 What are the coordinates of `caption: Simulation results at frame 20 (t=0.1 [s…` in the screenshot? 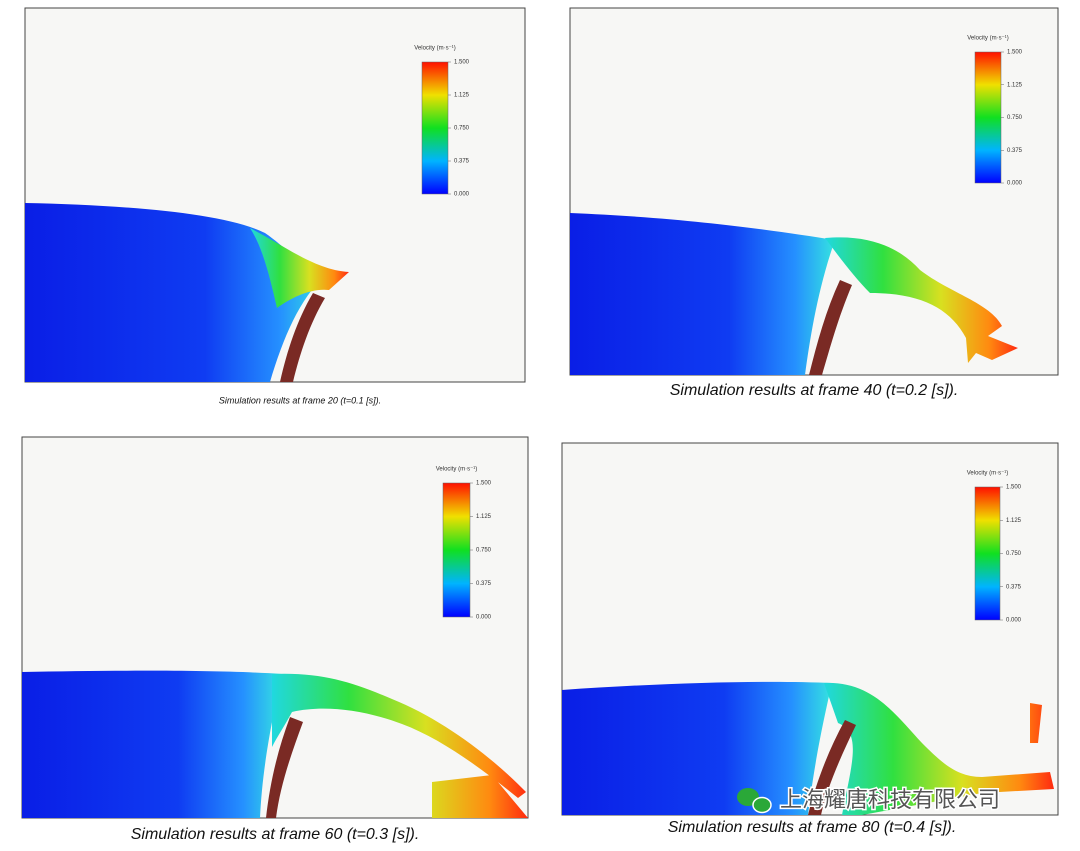 It's located at (300, 400).